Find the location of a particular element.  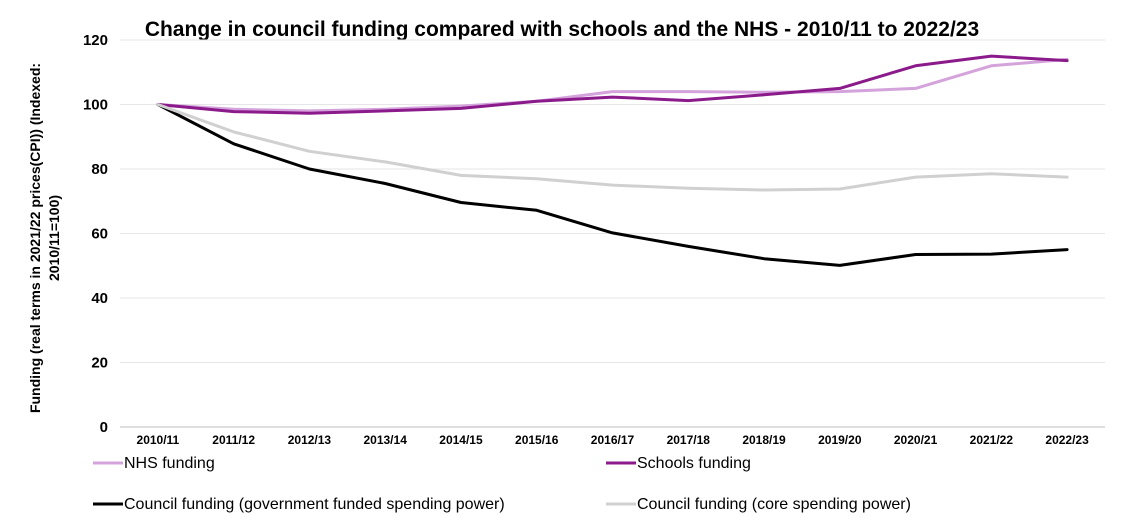

y-tick-label: 100 is located at coordinates (95, 105).